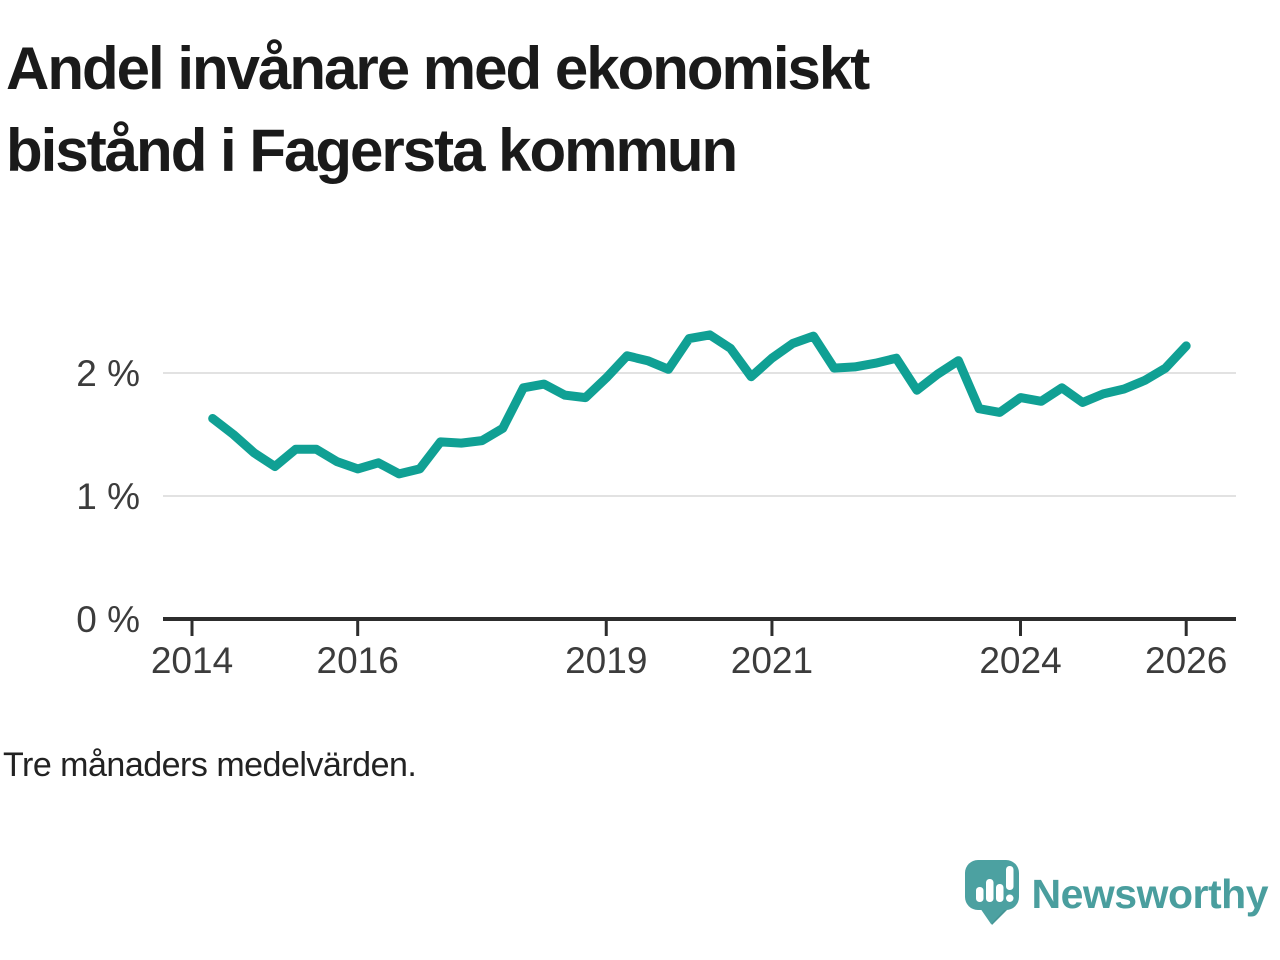 The width and height of the screenshot is (1280, 960). What do you see at coordinates (772, 660) in the screenshot?
I see `x-axis-label-2021: 2021` at bounding box center [772, 660].